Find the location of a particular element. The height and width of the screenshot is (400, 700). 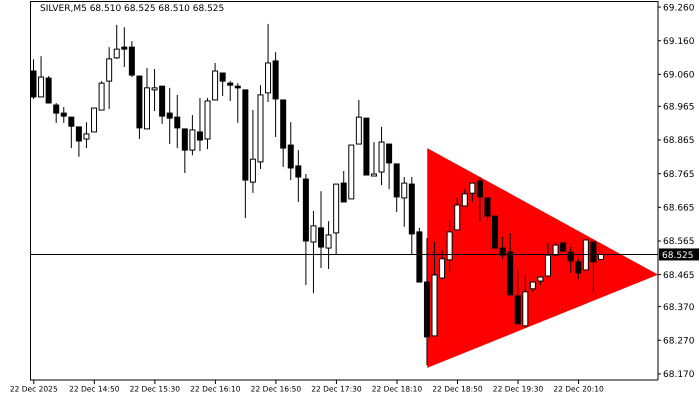

y-tick-label: 68.665 is located at coordinates (678, 209).